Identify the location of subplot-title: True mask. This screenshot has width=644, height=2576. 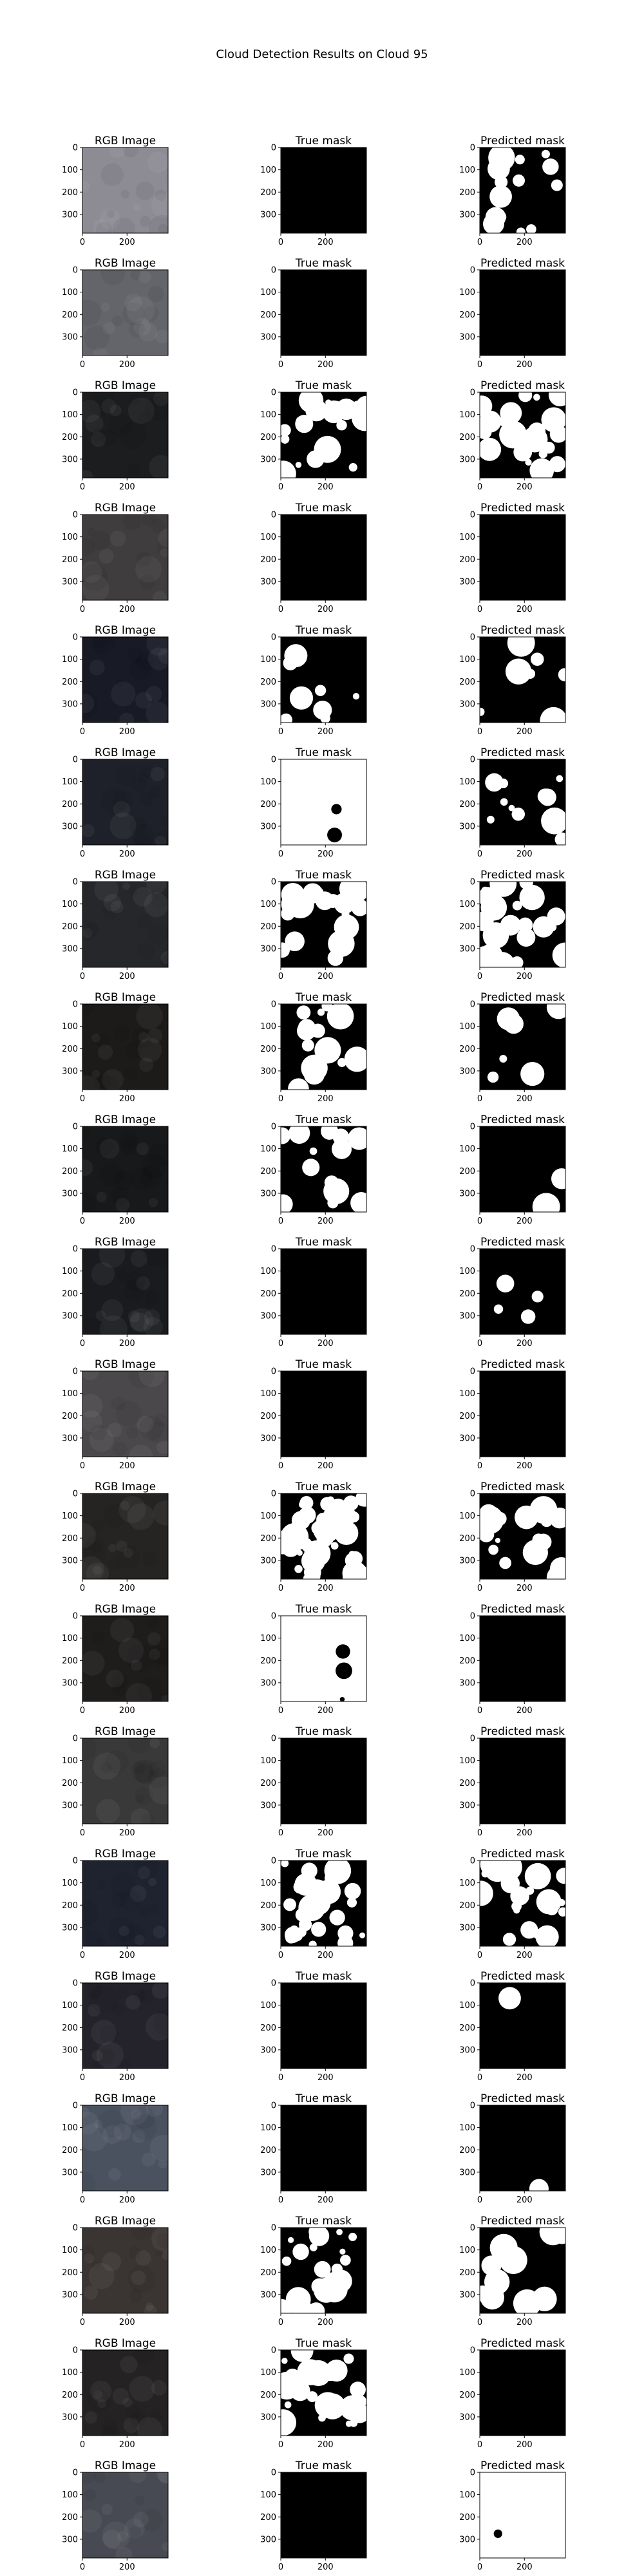
(323, 1487).